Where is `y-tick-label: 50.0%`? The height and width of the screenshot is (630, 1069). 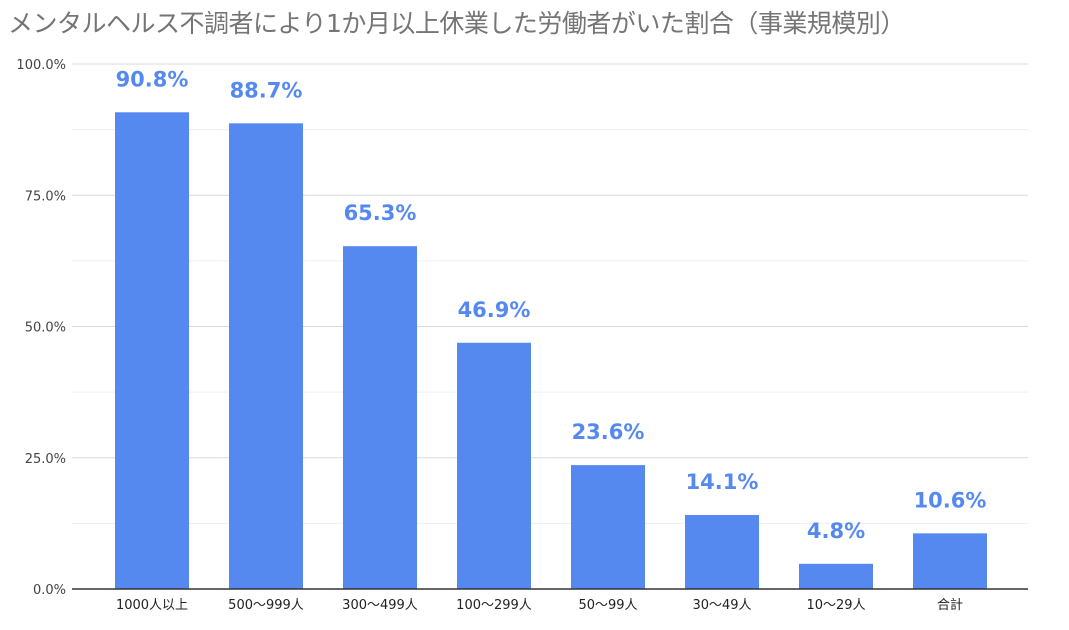
y-tick-label: 50.0% is located at coordinates (45, 328).